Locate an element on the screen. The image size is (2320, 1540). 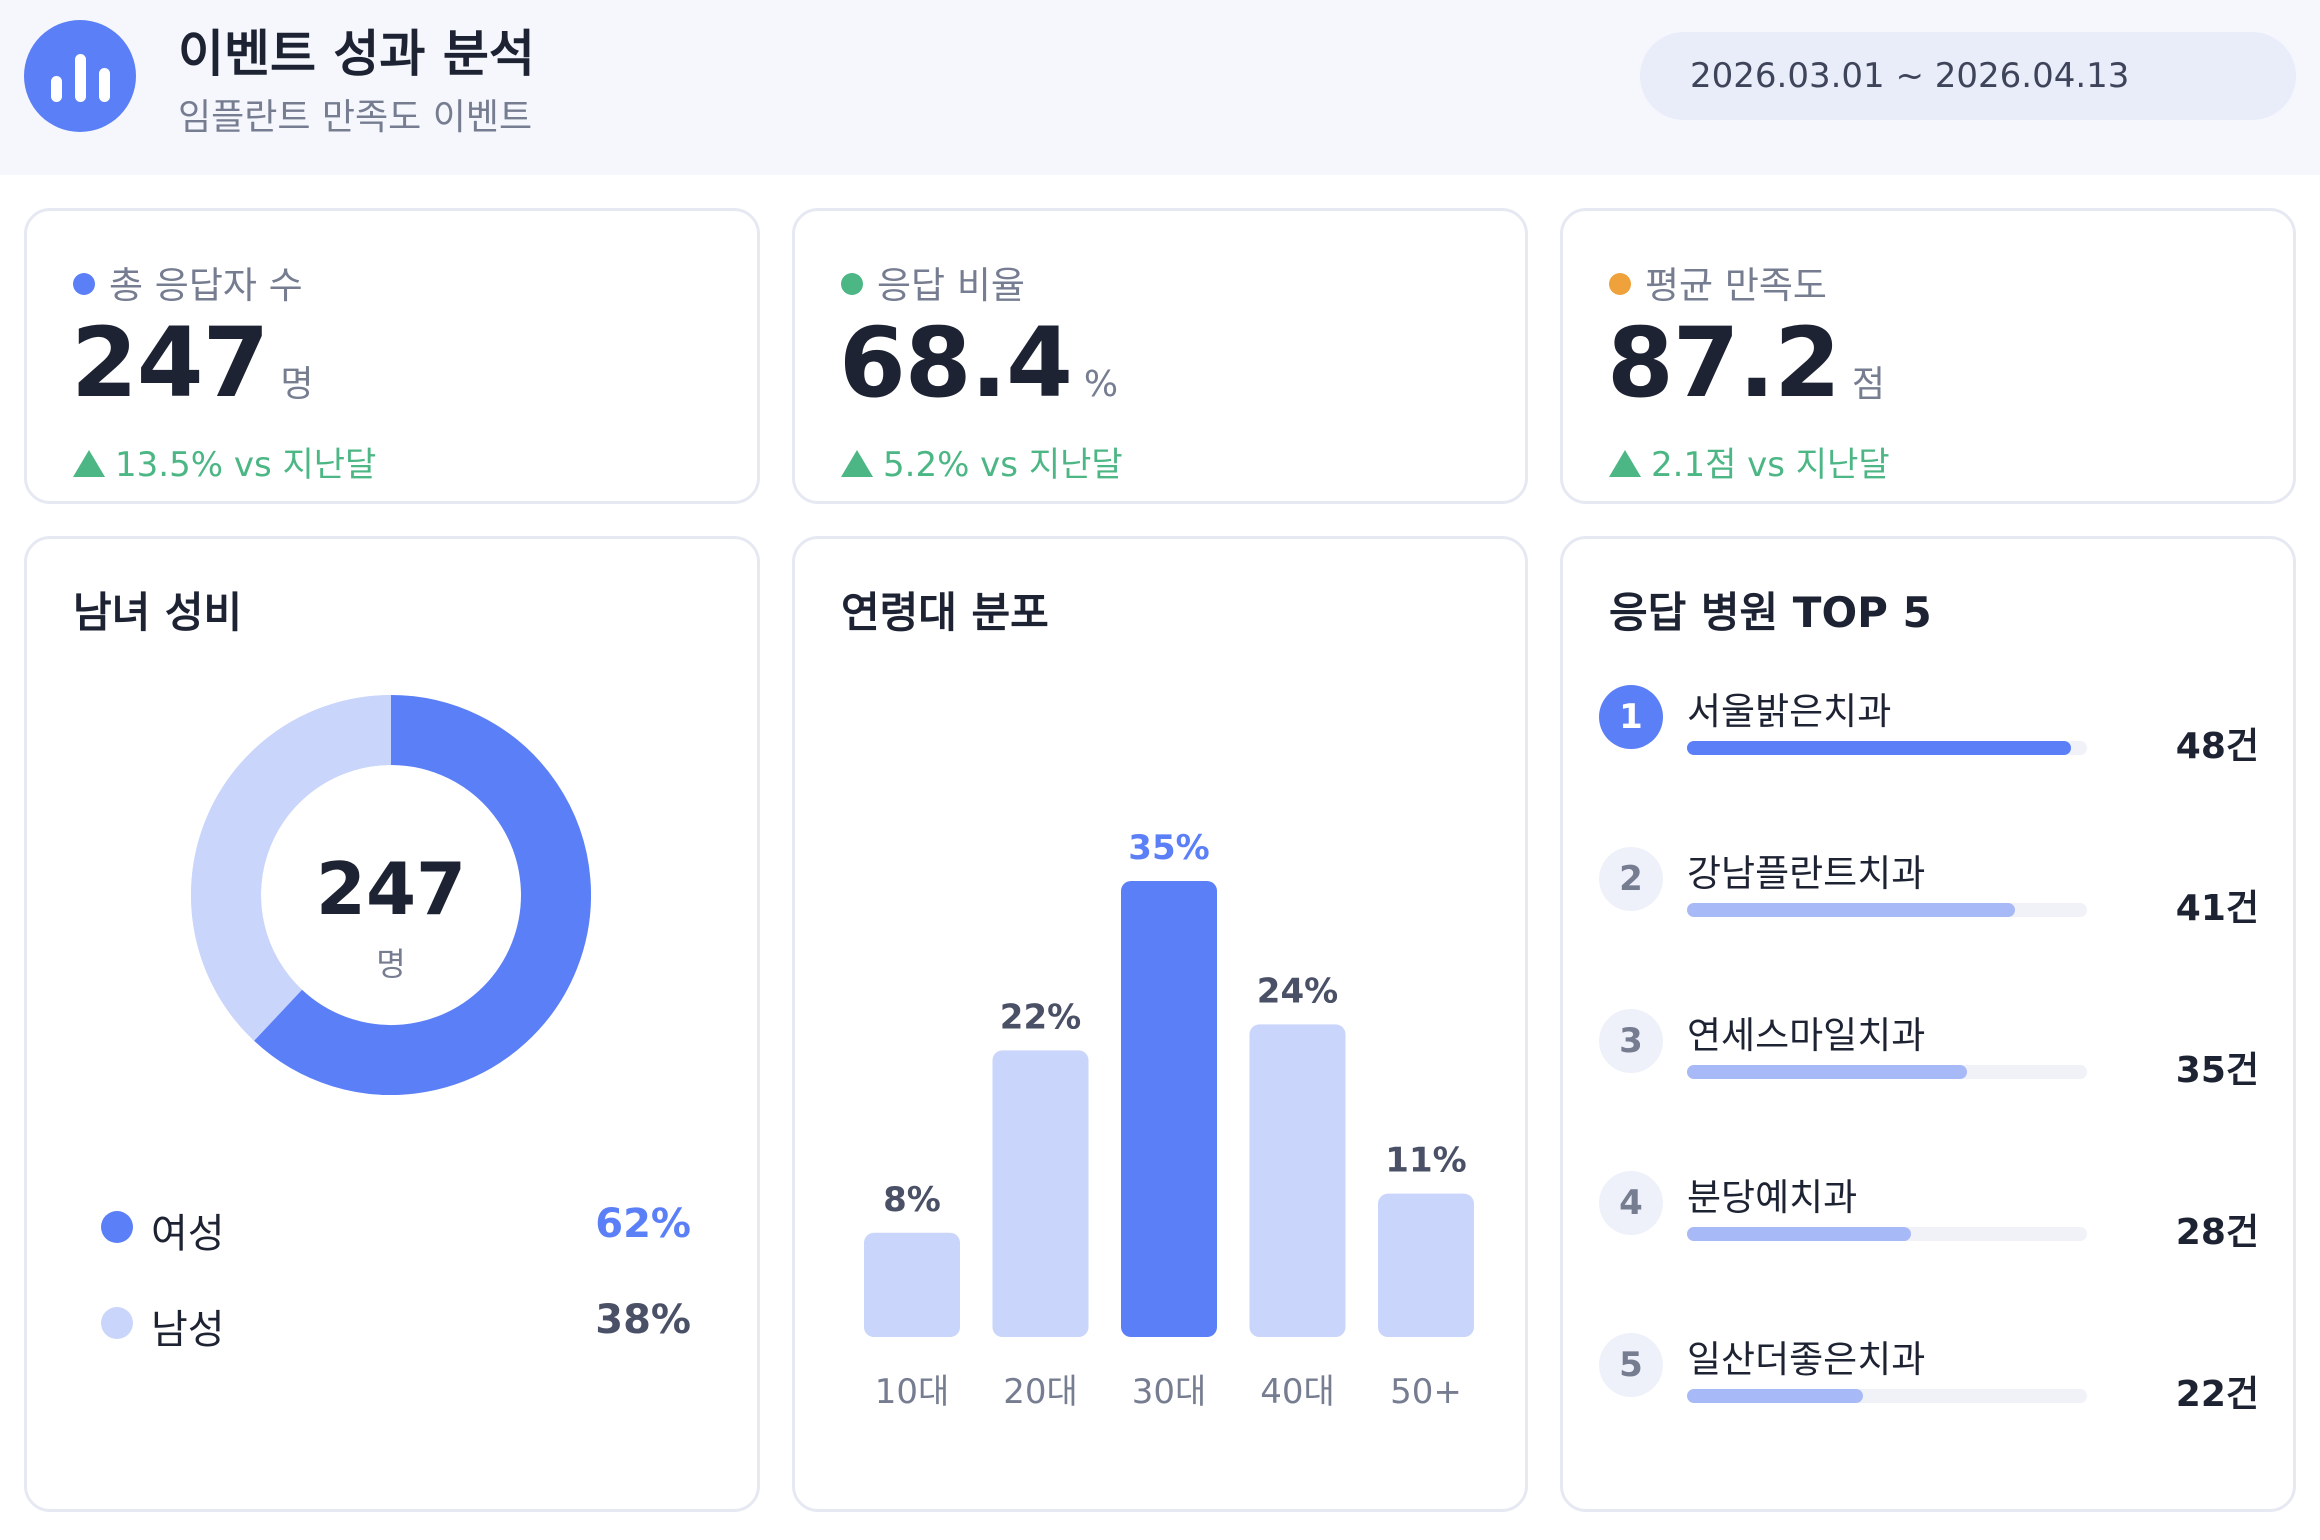
bar-category-label: 10대 is located at coordinates (912, 1392).